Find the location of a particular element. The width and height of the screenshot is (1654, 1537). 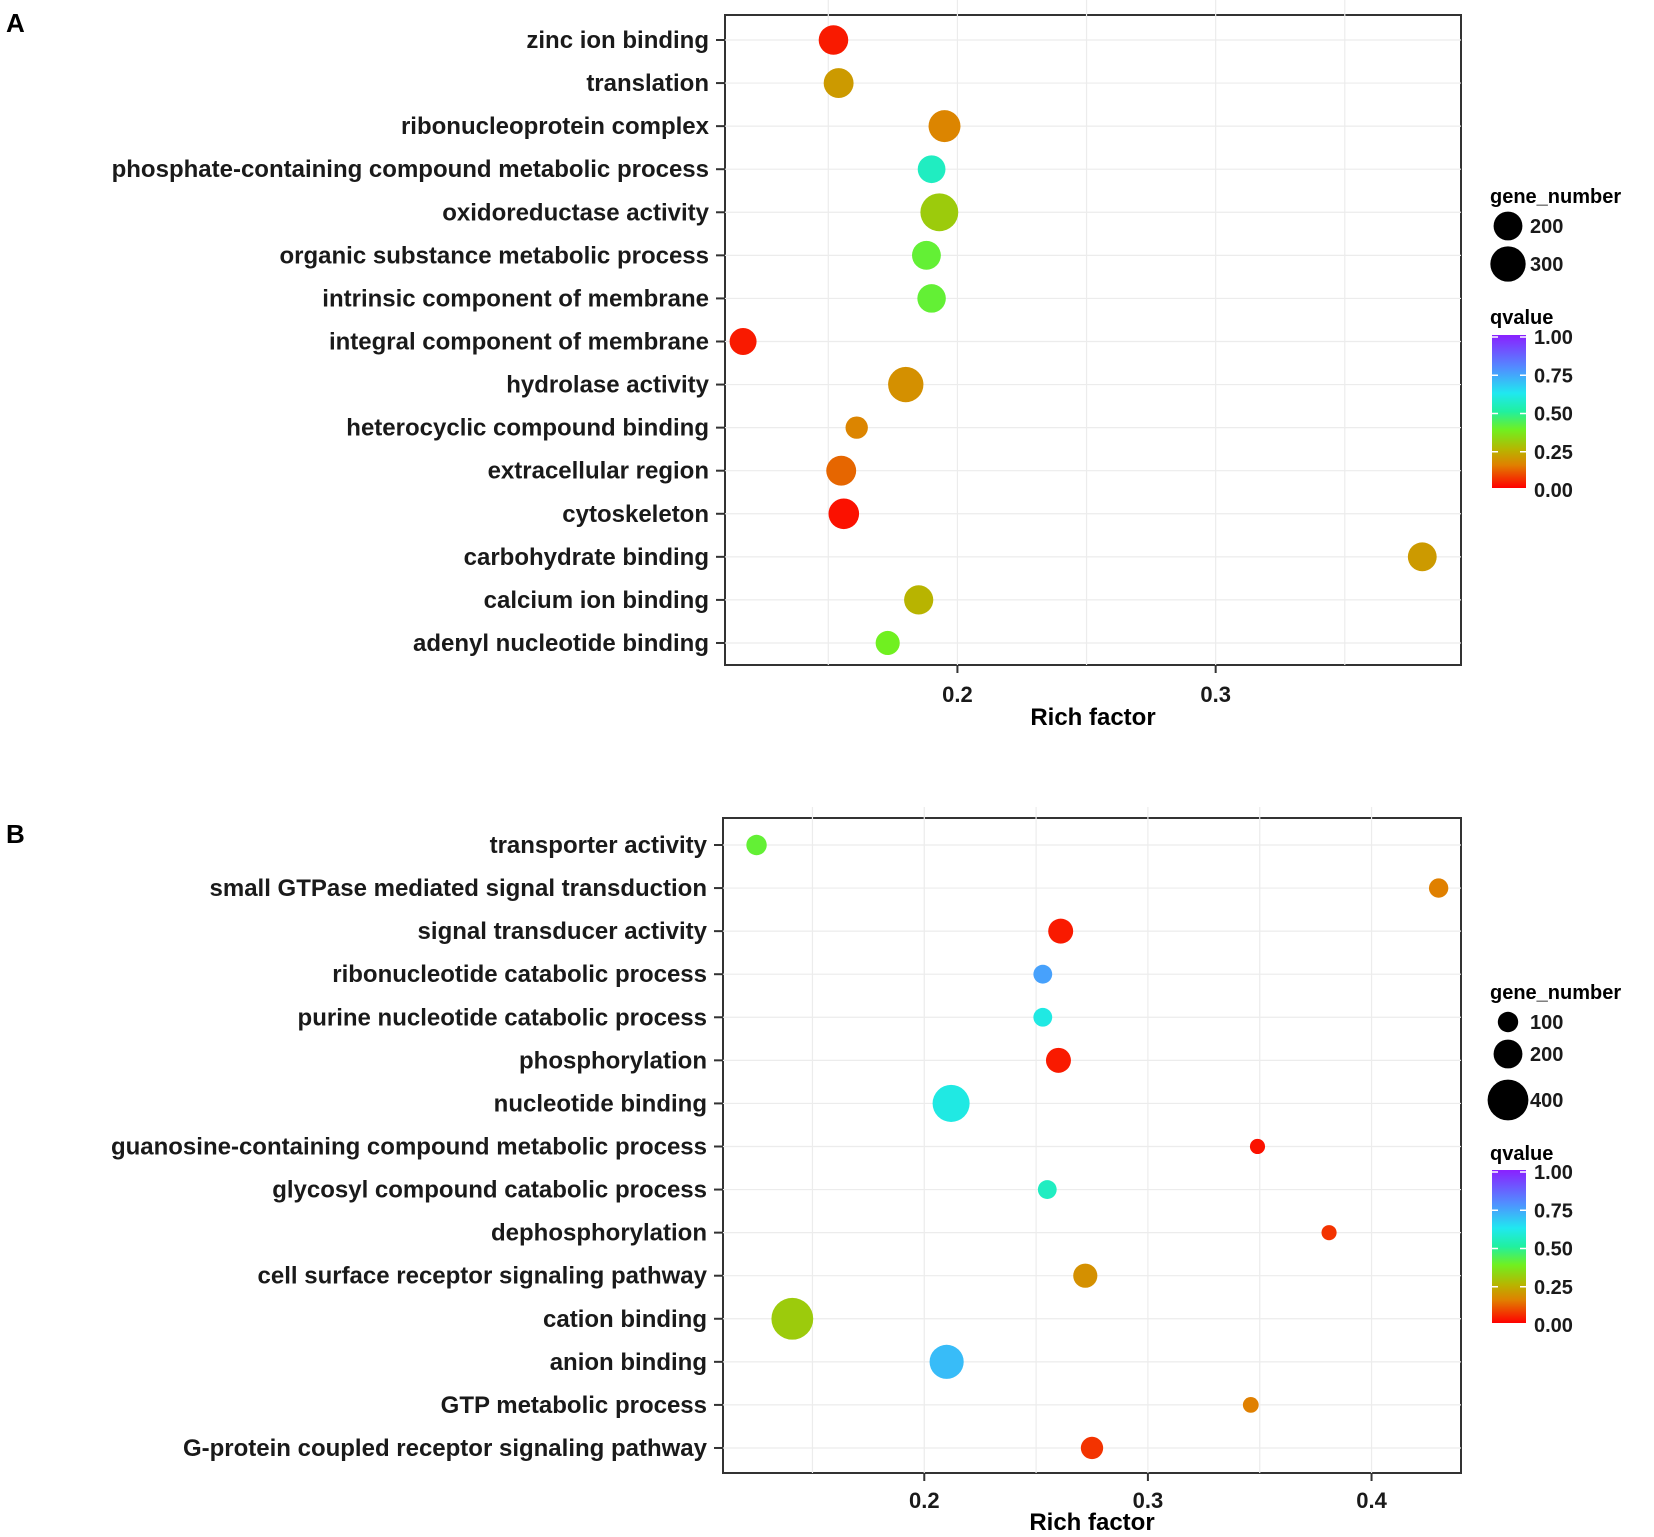

category-label: heterocyclic compound binding is located at coordinates (527, 428).